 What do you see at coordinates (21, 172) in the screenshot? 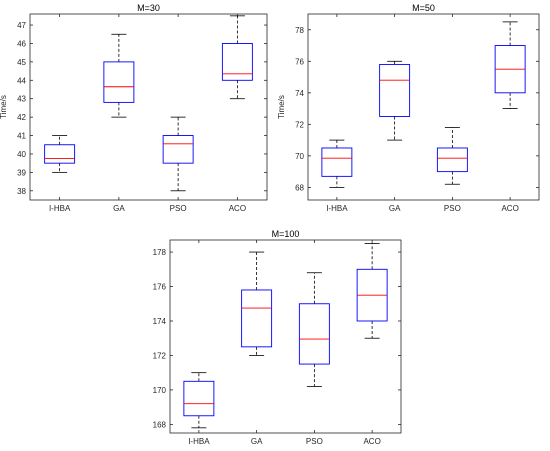
I see `y-tick-label: 39` at bounding box center [21, 172].